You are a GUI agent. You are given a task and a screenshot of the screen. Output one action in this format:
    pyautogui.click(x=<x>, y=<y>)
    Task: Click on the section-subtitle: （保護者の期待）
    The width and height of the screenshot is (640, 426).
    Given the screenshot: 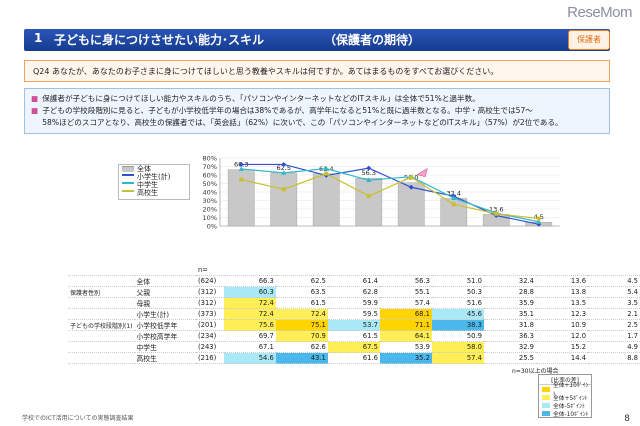 What is the action you would take?
    pyautogui.click(x=372, y=40)
    